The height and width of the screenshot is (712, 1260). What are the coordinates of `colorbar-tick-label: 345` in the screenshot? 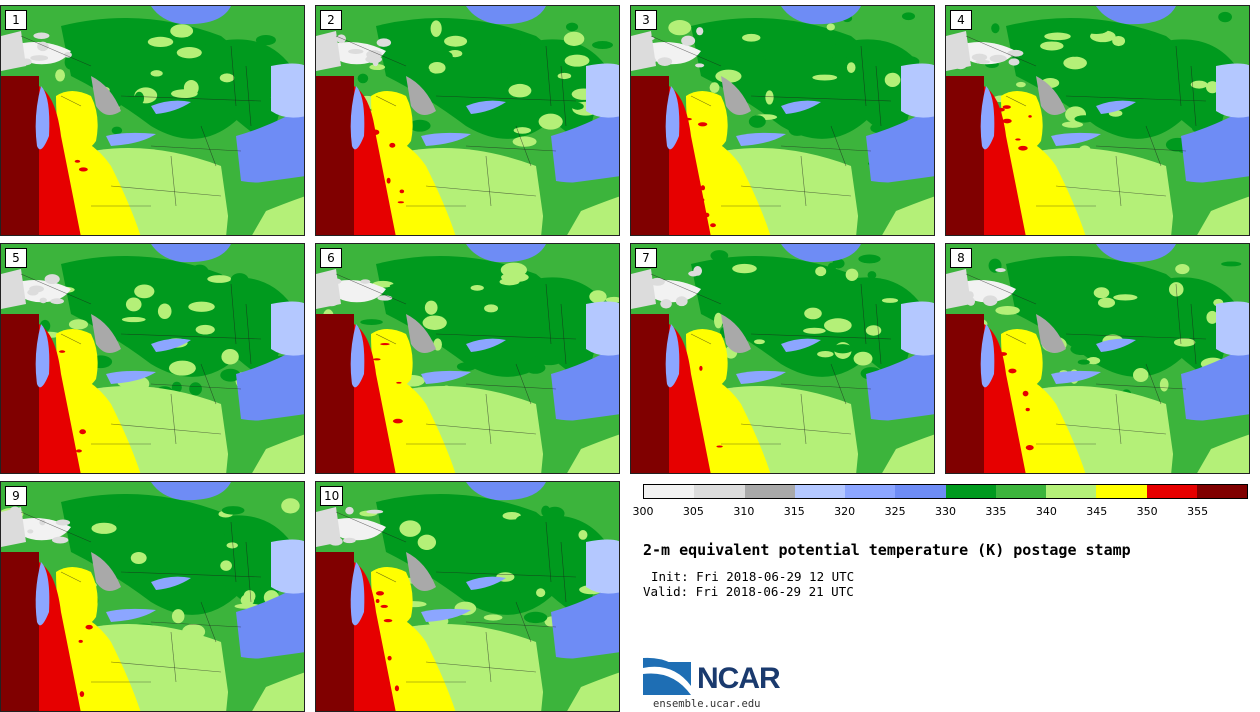 It's located at (1097, 511).